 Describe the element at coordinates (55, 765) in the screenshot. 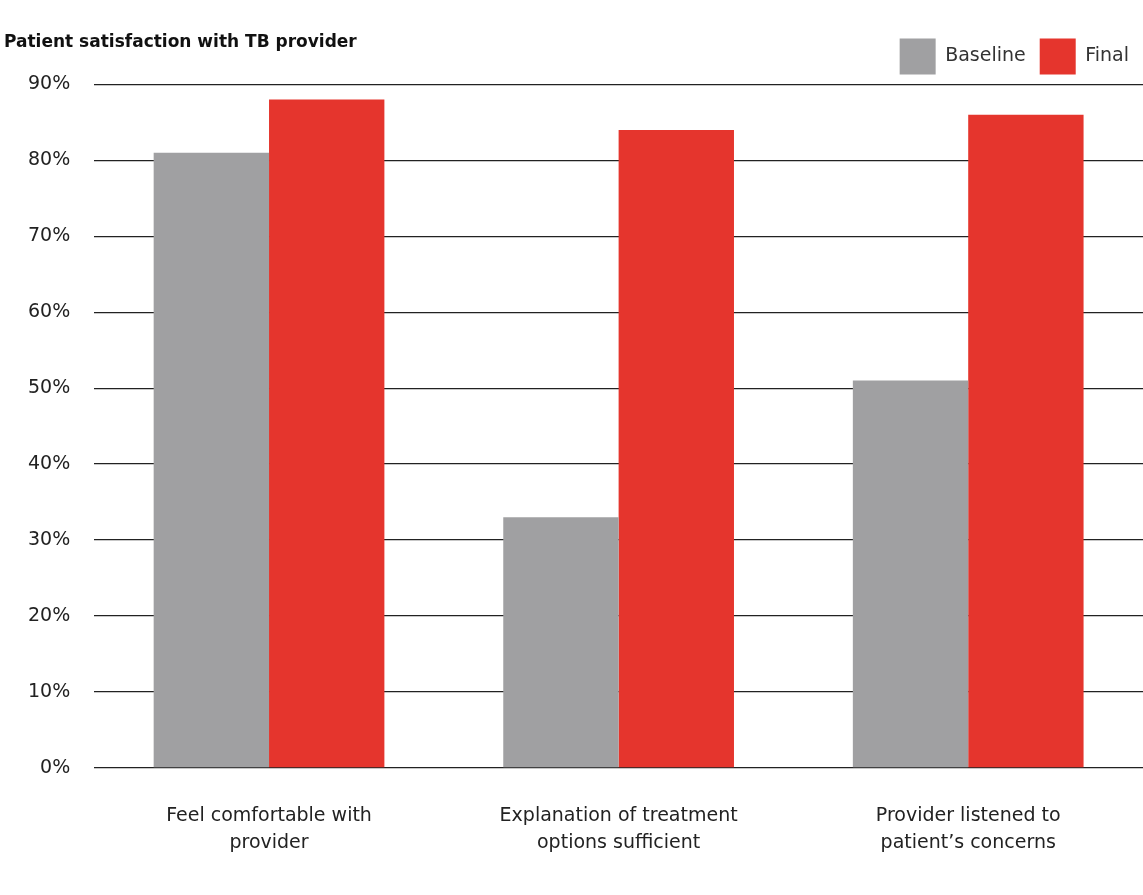

I see `y-tick-label: 0%` at that location.